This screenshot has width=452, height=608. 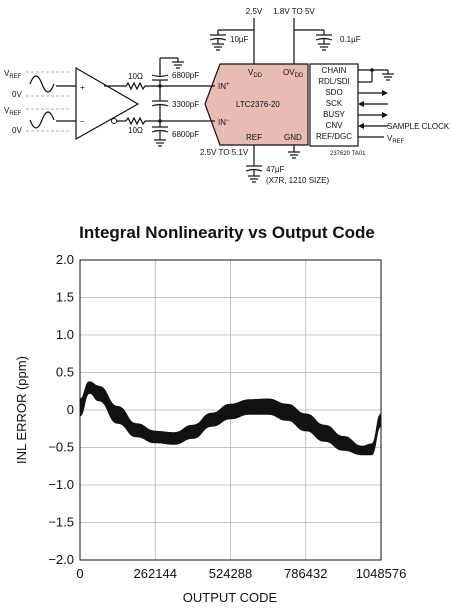 I want to click on io-pin-labels: CHAIN RDL/SDI SDO SCK BUSY CNV REF/DGC, so click(x=334, y=103).